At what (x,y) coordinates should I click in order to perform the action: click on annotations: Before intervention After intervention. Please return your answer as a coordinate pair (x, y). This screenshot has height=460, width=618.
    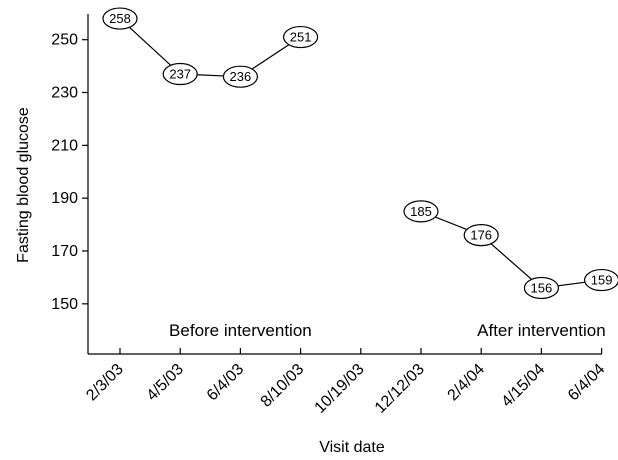
    Looking at the image, I should click on (387, 330).